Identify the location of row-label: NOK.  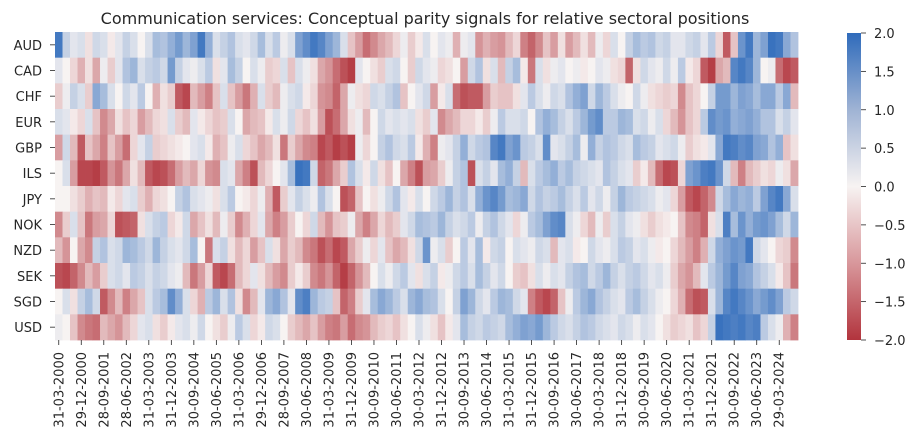
(28, 226).